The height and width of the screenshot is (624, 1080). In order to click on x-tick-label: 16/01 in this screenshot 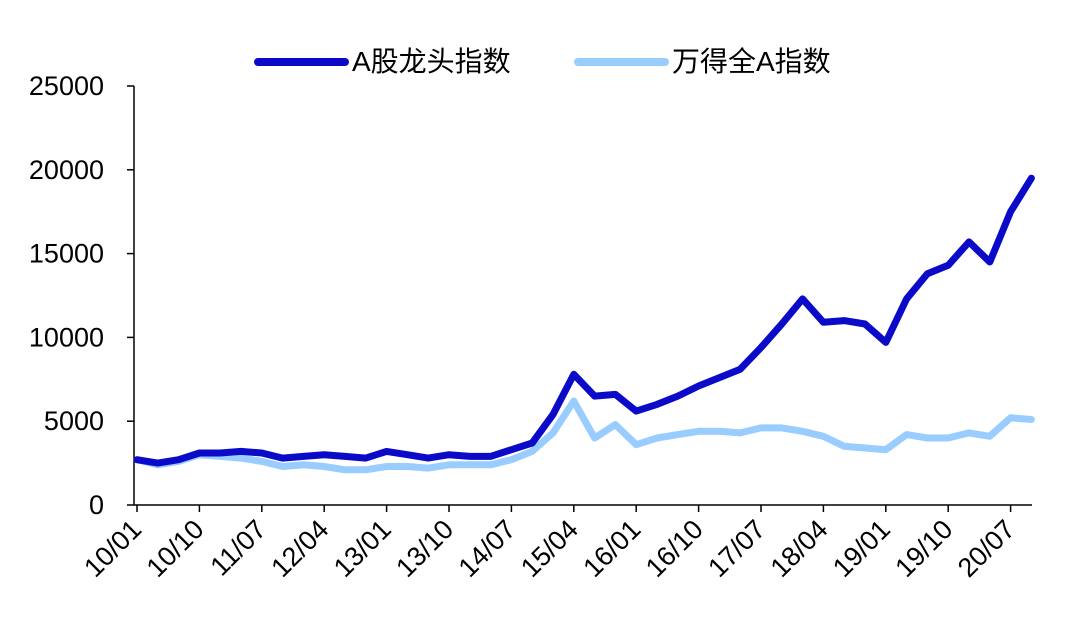, I will do `click(611, 548)`.